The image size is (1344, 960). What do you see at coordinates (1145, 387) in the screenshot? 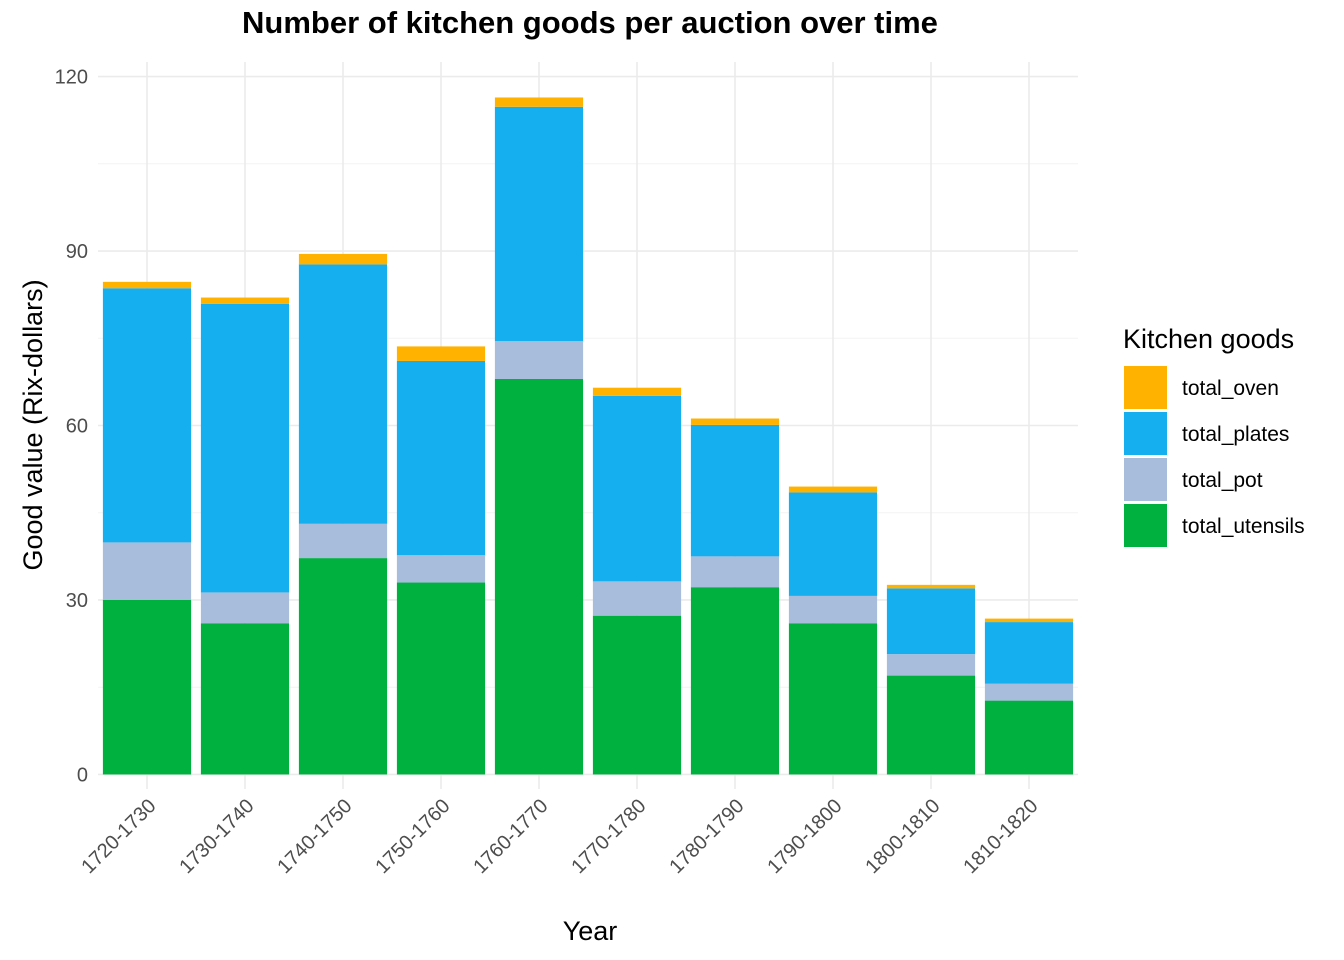
I see `legend-key-total_oven` at bounding box center [1145, 387].